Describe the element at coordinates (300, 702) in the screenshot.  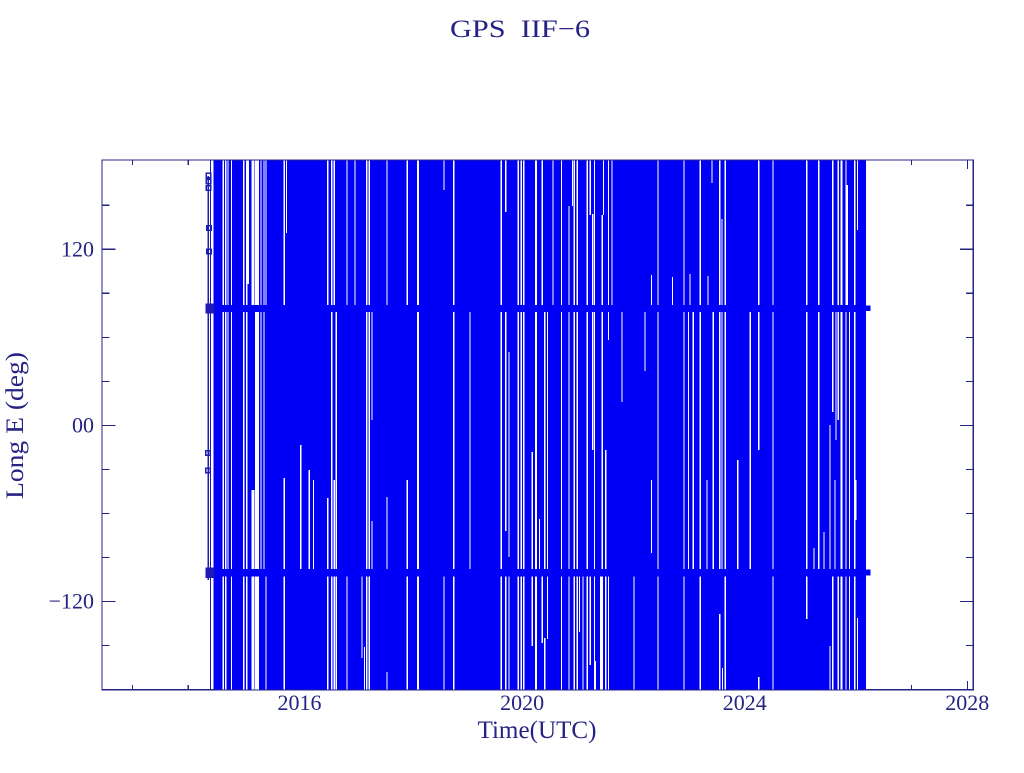
I see `svg-text: 2016` at that location.